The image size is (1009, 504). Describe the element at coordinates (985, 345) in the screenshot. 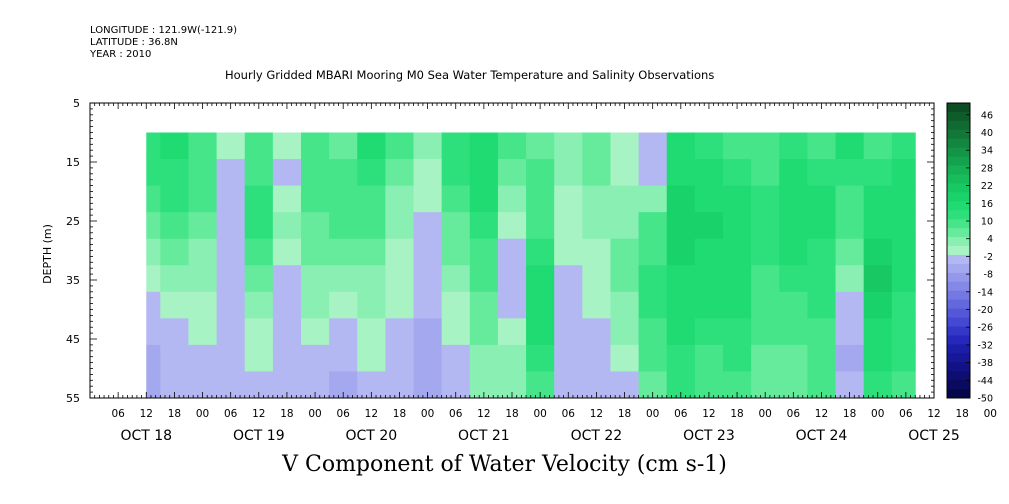

I see `colorbar-label: -32` at that location.